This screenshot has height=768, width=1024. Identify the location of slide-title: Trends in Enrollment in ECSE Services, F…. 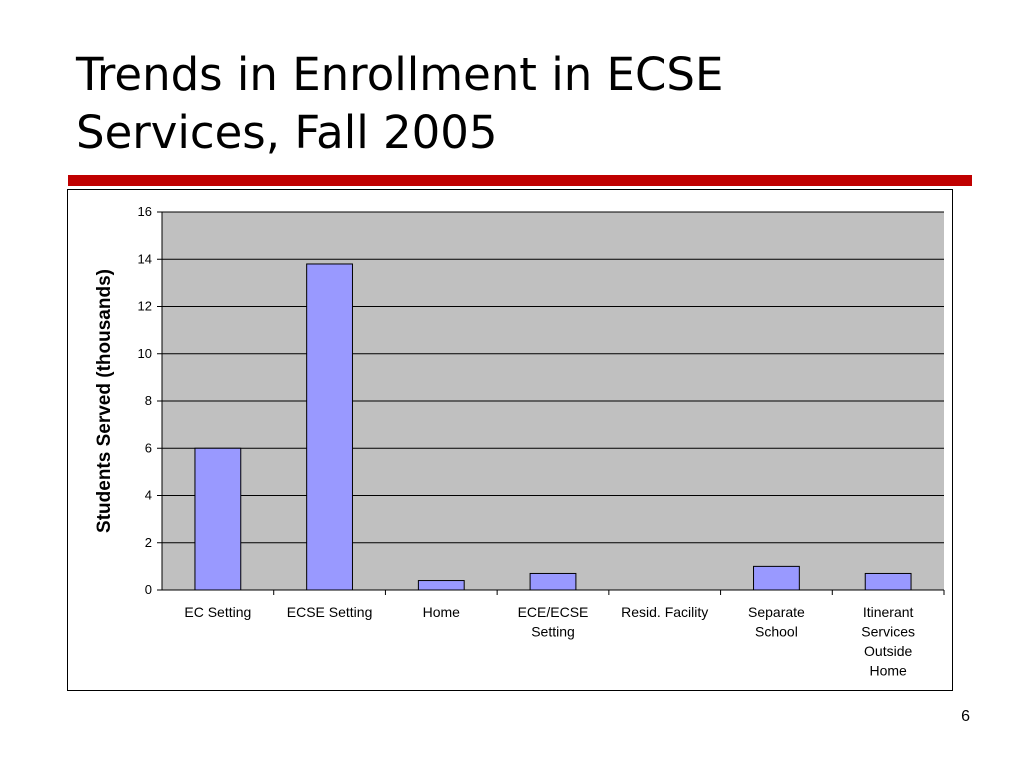
(516, 104).